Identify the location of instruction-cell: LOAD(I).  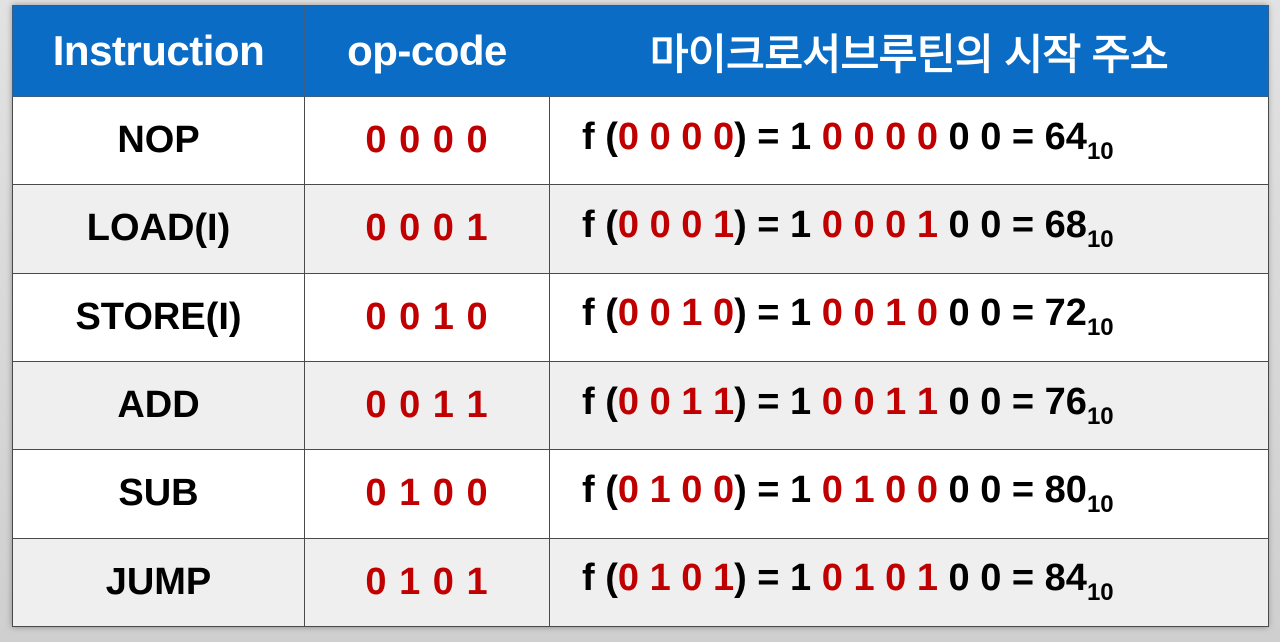
(158, 229).